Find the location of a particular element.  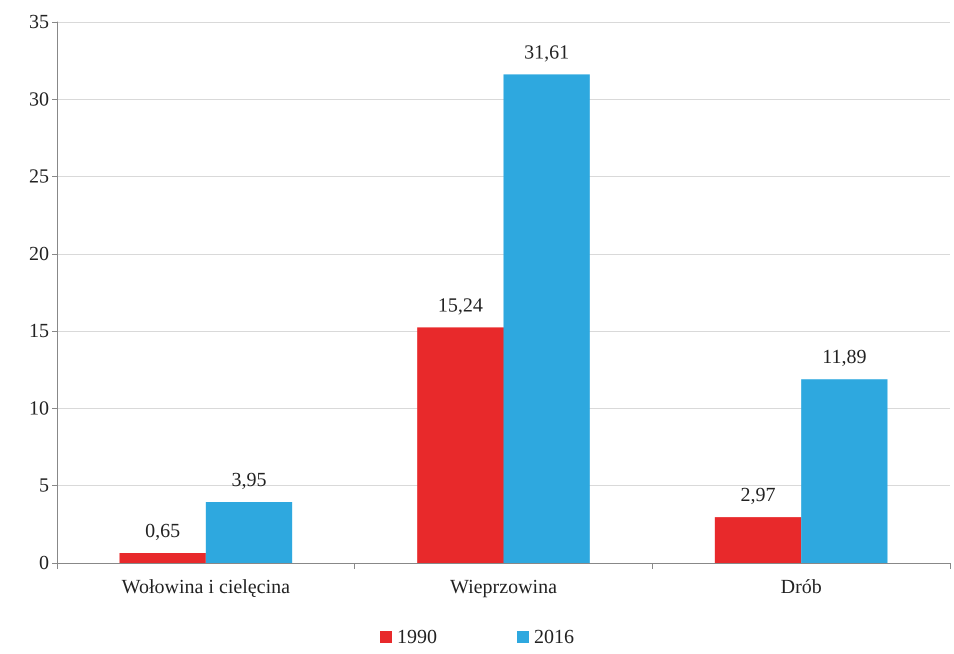

y-tick-label: 15 is located at coordinates (39, 331).